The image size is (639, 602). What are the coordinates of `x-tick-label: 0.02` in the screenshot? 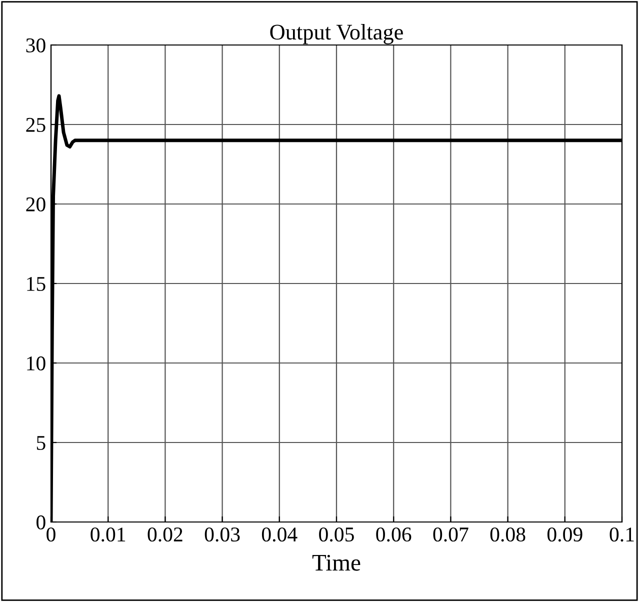 It's located at (165, 534).